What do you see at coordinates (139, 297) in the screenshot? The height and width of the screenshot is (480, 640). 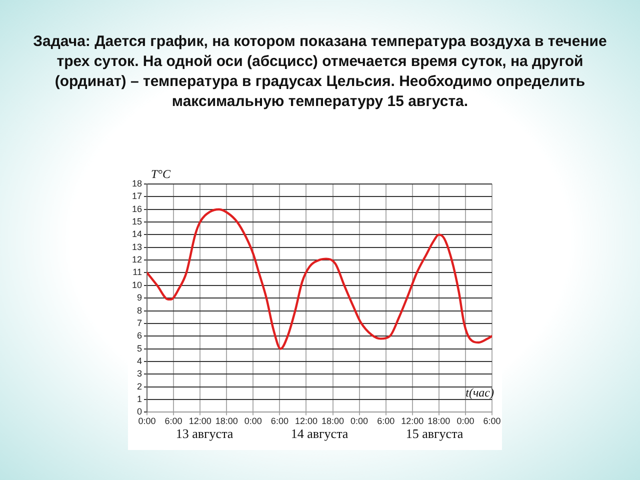 I see `y-tick-label: 9` at bounding box center [139, 297].